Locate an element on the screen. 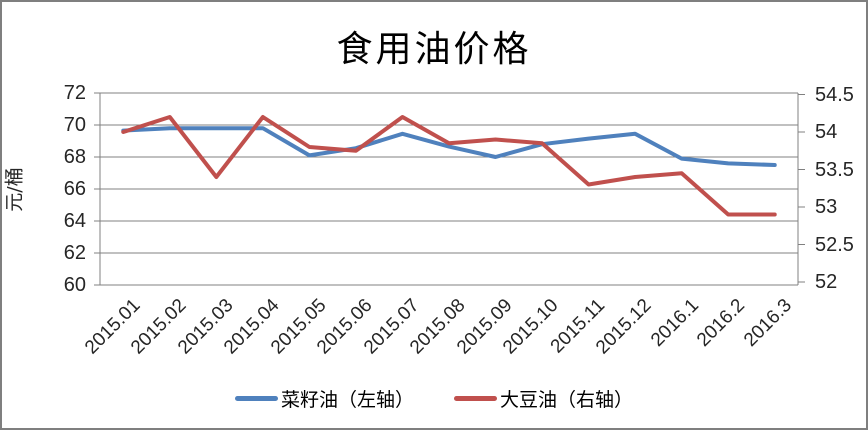 The image size is (868, 430). y-axis-title: 元/桶 is located at coordinates (14, 189).